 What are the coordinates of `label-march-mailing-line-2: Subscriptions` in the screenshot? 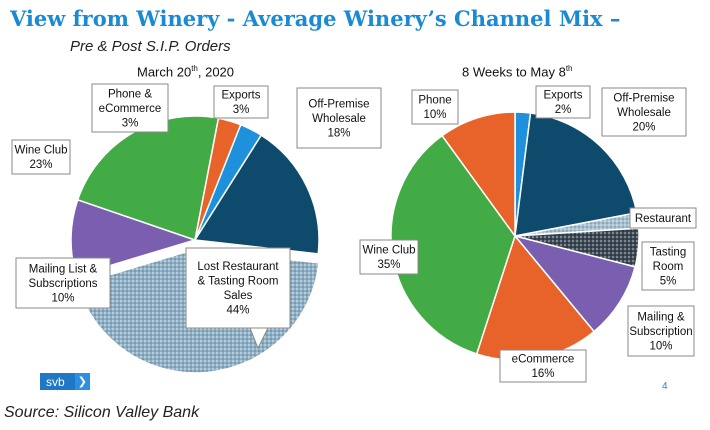 It's located at (62, 284).